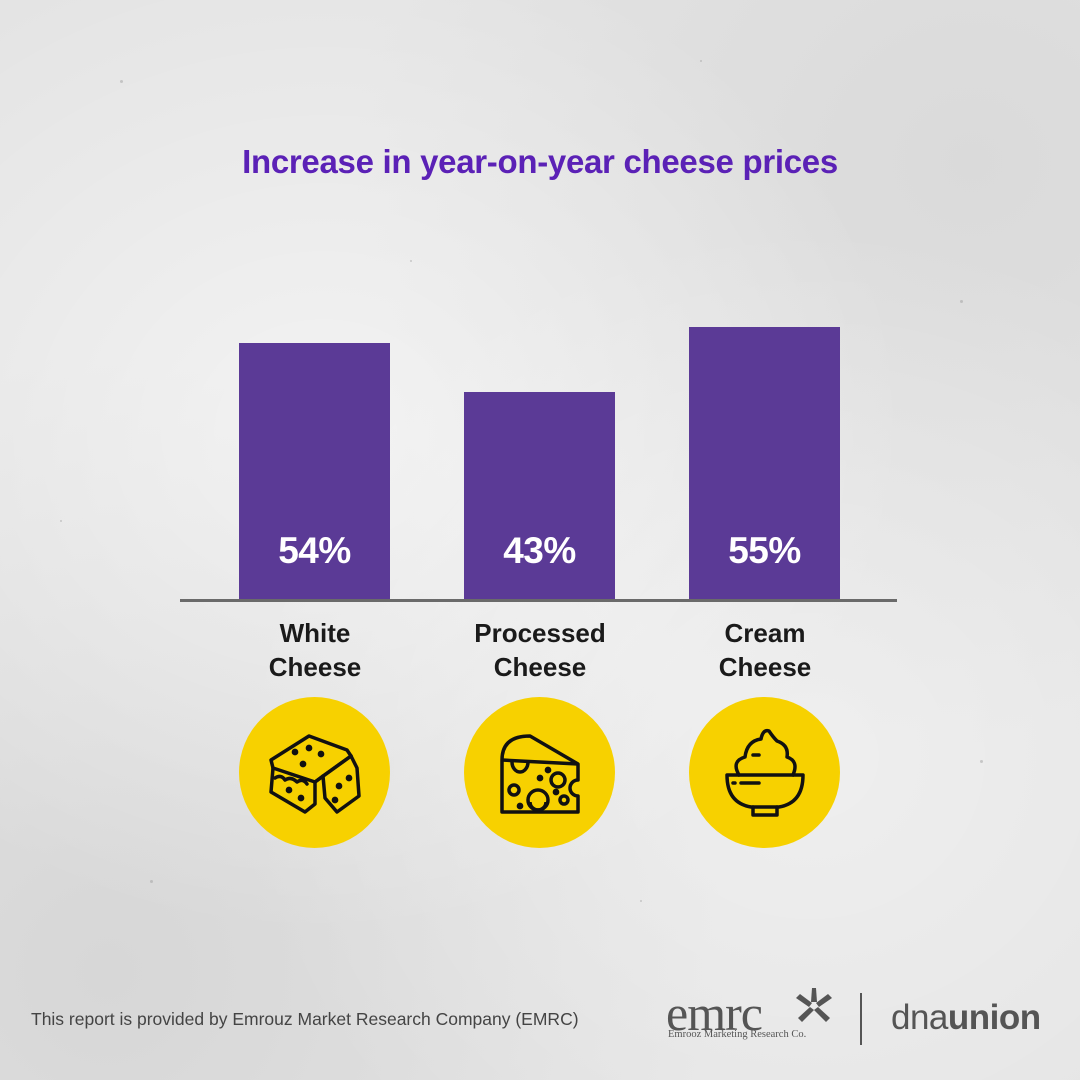 Image resolution: width=1080 pixels, height=1080 pixels. I want to click on icon-badge-processed-cheese, so click(539, 772).